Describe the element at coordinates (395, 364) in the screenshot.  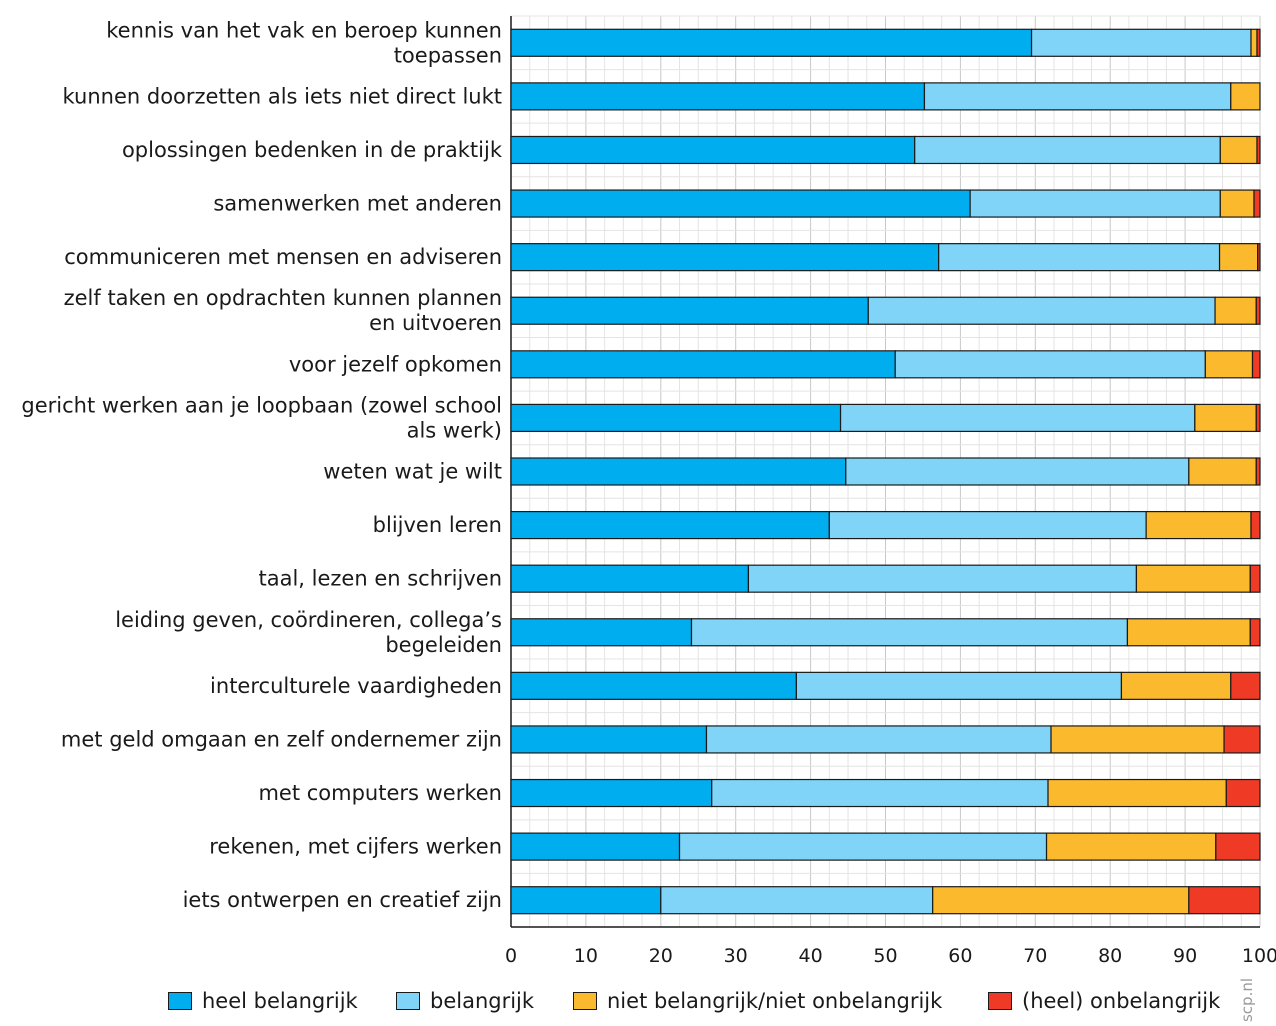
I see `category-label-line: voor jezelf opkomen` at that location.